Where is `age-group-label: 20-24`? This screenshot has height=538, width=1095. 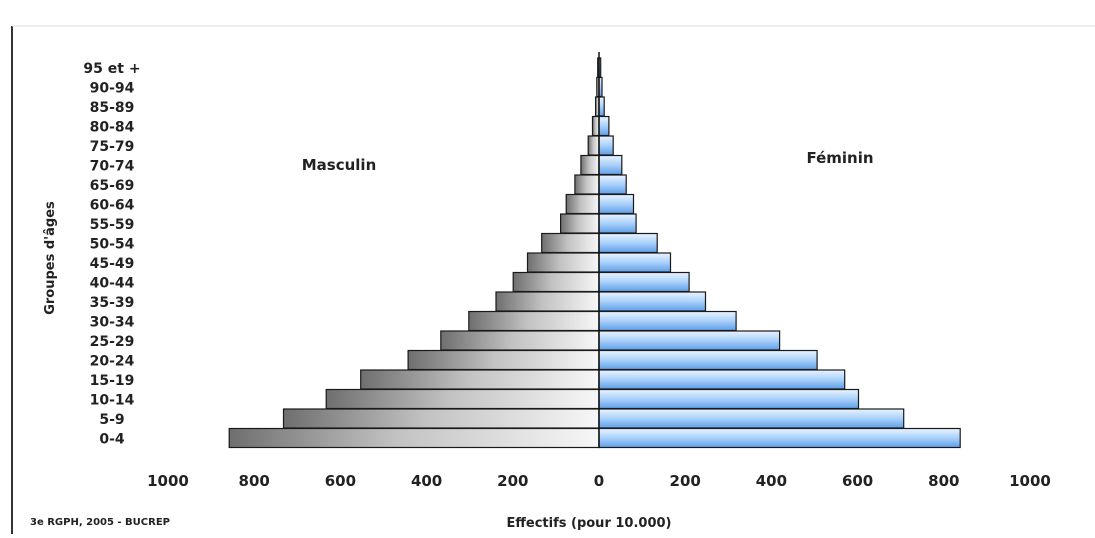
age-group-label: 20-24 is located at coordinates (112, 362).